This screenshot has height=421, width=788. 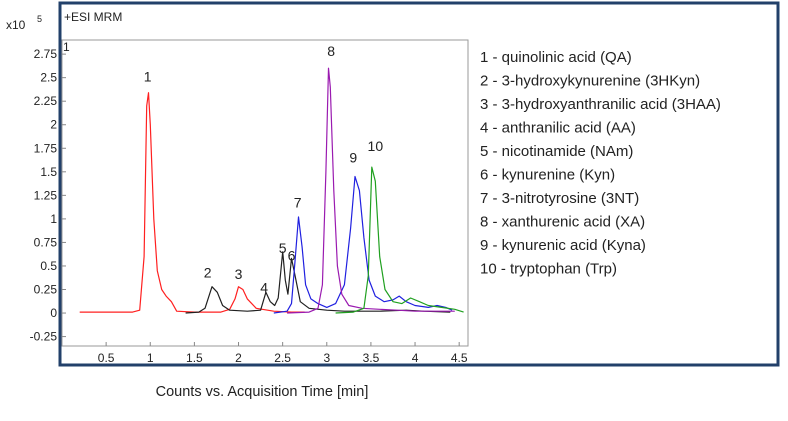 I want to click on x-tick-label: 4.5, so click(x=459, y=358).